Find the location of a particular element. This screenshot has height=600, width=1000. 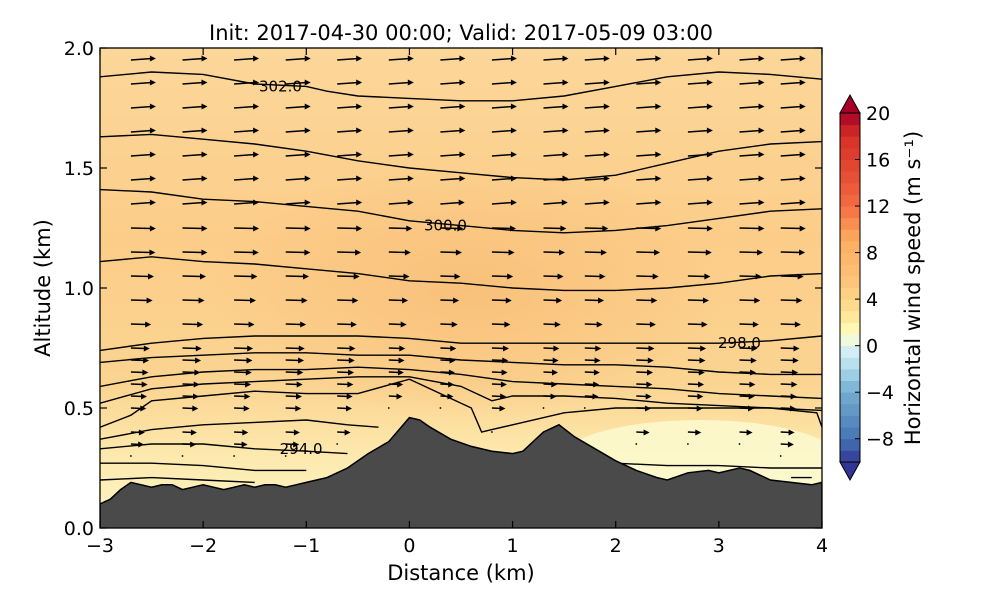

colorbar-tick-label: 8 is located at coordinates (872, 254).